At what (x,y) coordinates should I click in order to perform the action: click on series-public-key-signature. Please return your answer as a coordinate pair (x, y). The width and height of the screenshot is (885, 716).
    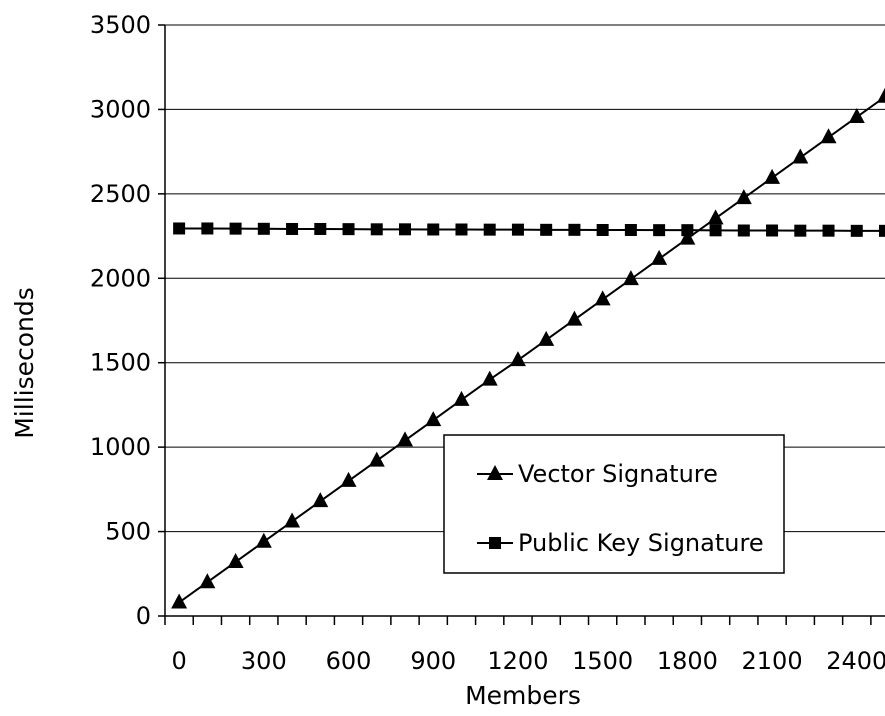
    Looking at the image, I should click on (529, 229).